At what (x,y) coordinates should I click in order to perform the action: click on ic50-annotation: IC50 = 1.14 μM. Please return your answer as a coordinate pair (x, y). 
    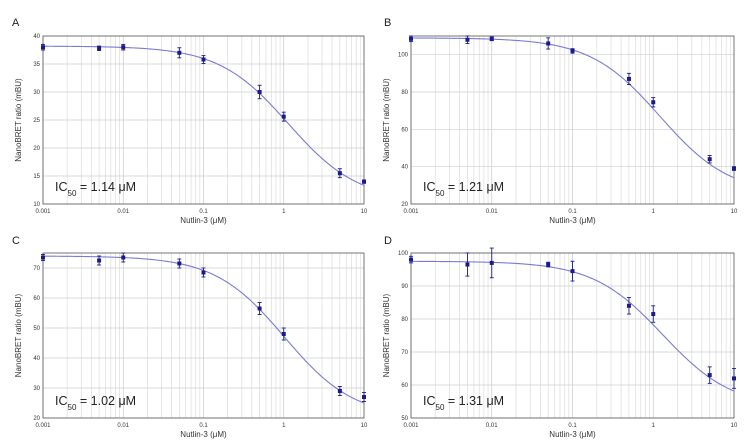
    Looking at the image, I should click on (95, 189).